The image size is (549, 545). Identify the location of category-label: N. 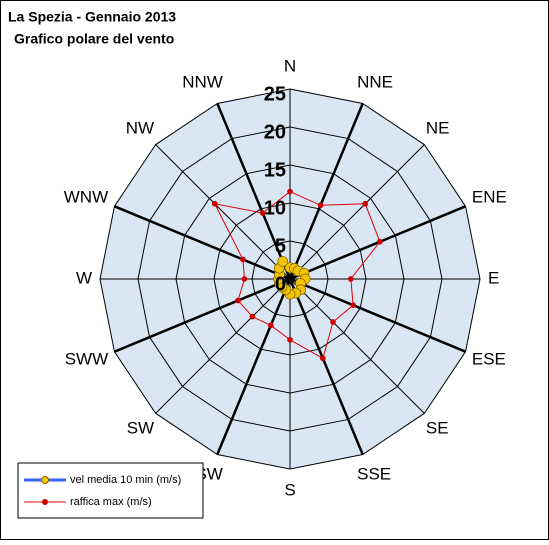
(290, 65).